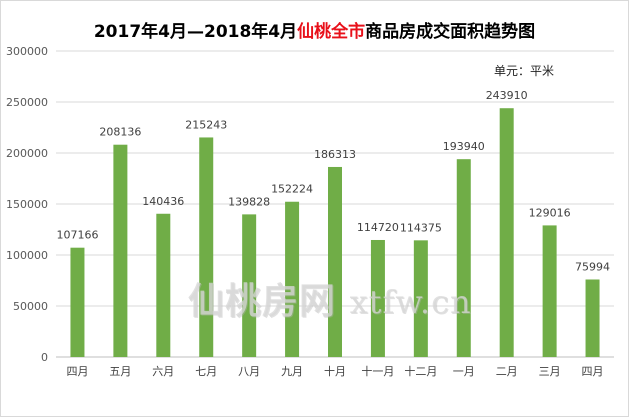 This screenshot has width=629, height=417. Describe the element at coordinates (120, 371) in the screenshot. I see `x-tick-label: 五月` at that location.